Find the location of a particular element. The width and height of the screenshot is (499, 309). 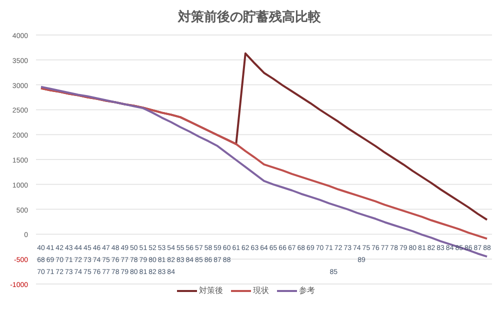

legend-label: 対策後 is located at coordinates (210, 290).